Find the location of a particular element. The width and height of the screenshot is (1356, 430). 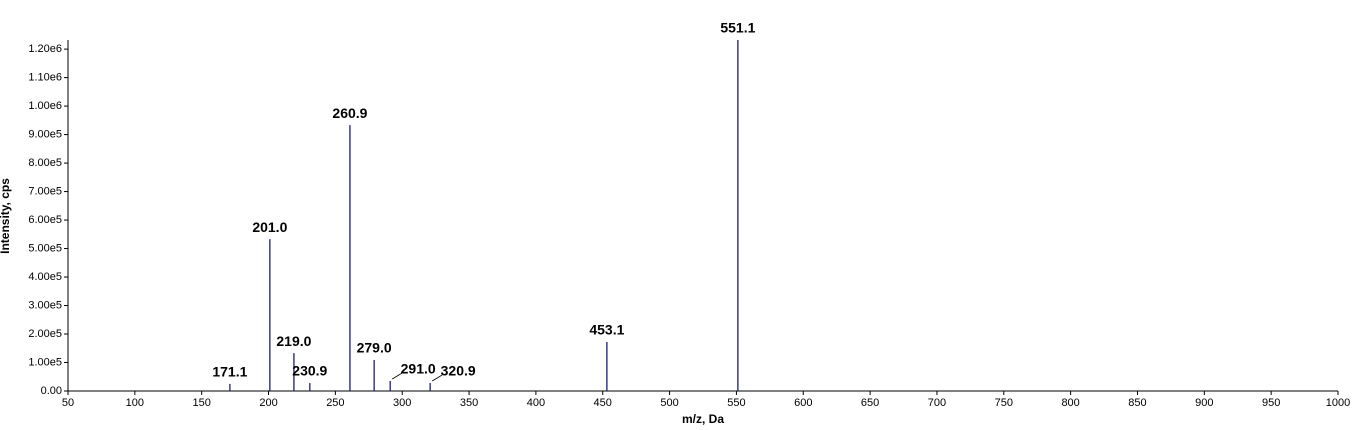

x-tick-label: 550 is located at coordinates (736, 403).